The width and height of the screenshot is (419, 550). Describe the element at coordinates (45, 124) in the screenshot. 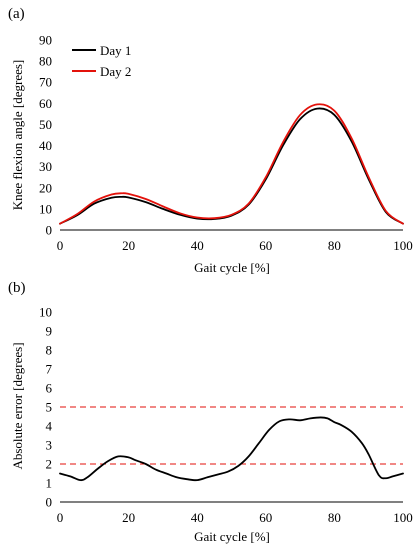

I see `y-tick-label: 50` at that location.